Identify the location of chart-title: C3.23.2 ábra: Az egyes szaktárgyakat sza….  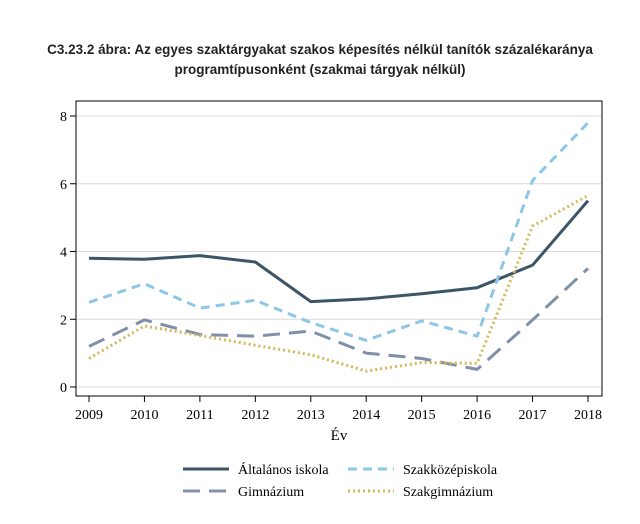
(320, 60).